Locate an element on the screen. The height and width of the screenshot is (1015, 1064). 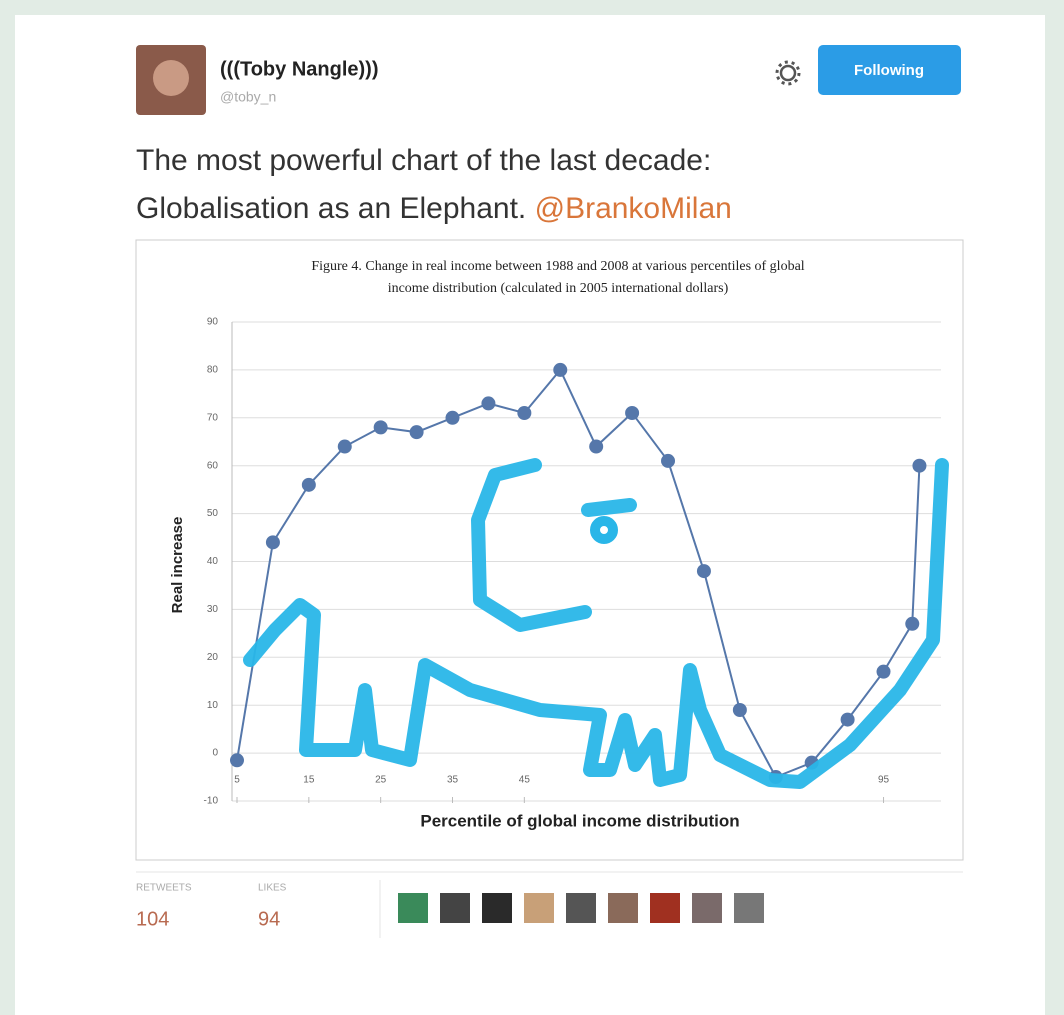
y-tick-label: 90 is located at coordinates (213, 322).